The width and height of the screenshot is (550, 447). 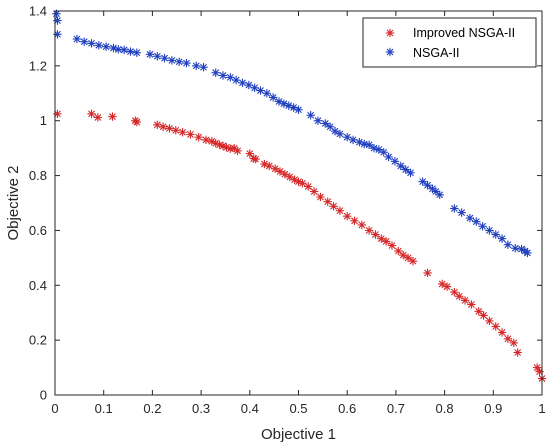 I want to click on legend-marker-improved-nsga-ii, so click(x=390, y=33).